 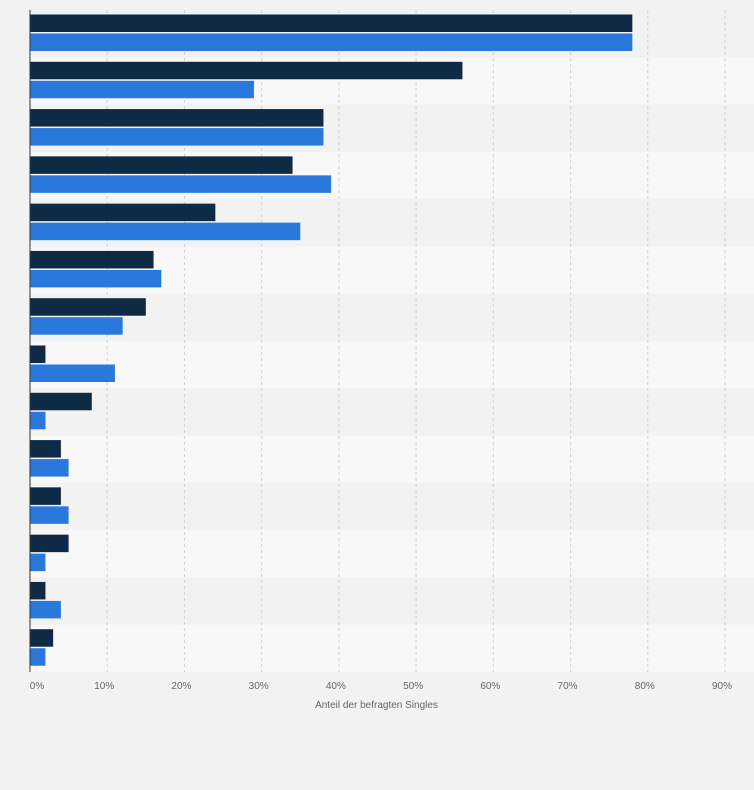 What do you see at coordinates (568, 686) in the screenshot?
I see `x-tick-label: 70%` at bounding box center [568, 686].